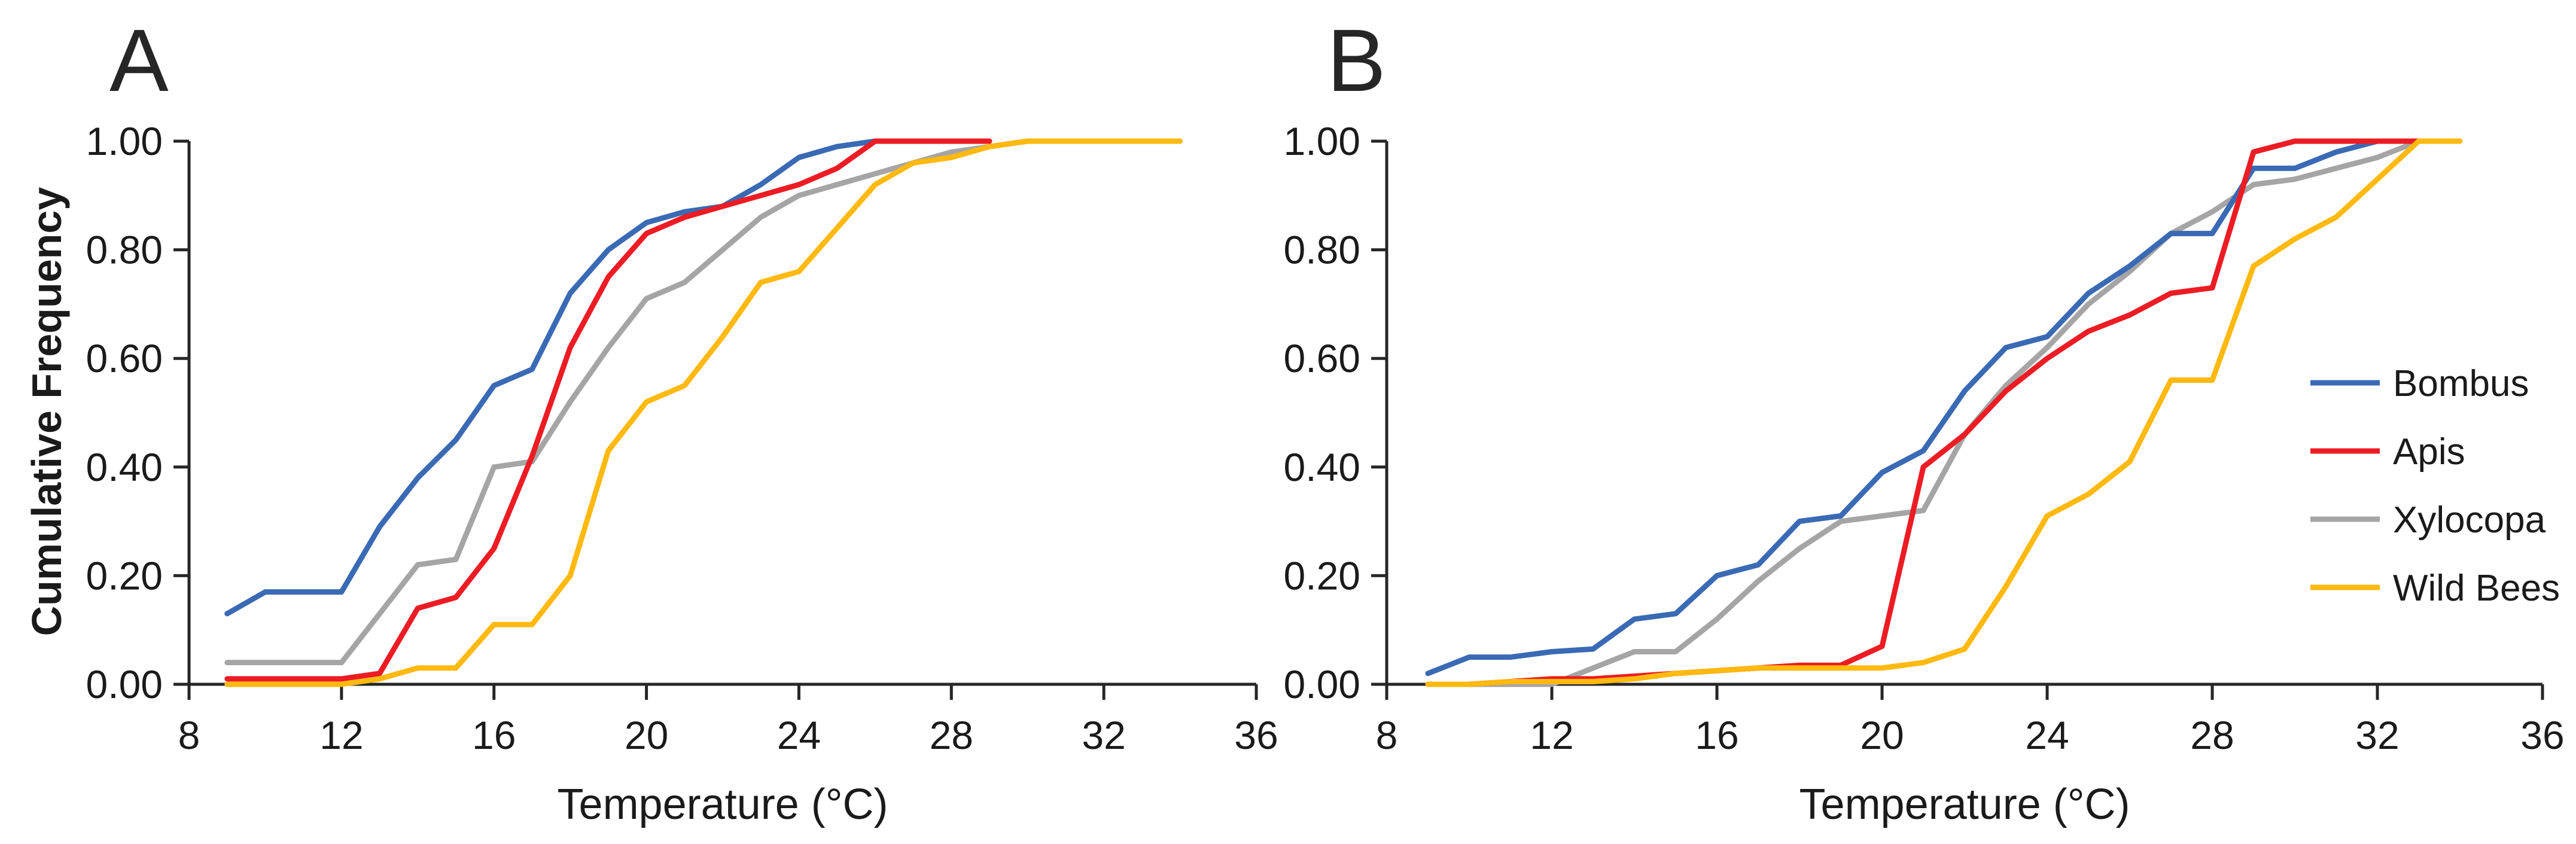 This screenshot has width=2576, height=844. Describe the element at coordinates (1882, 735) in the screenshot. I see `panel-b-x-tick-label: 20` at that location.